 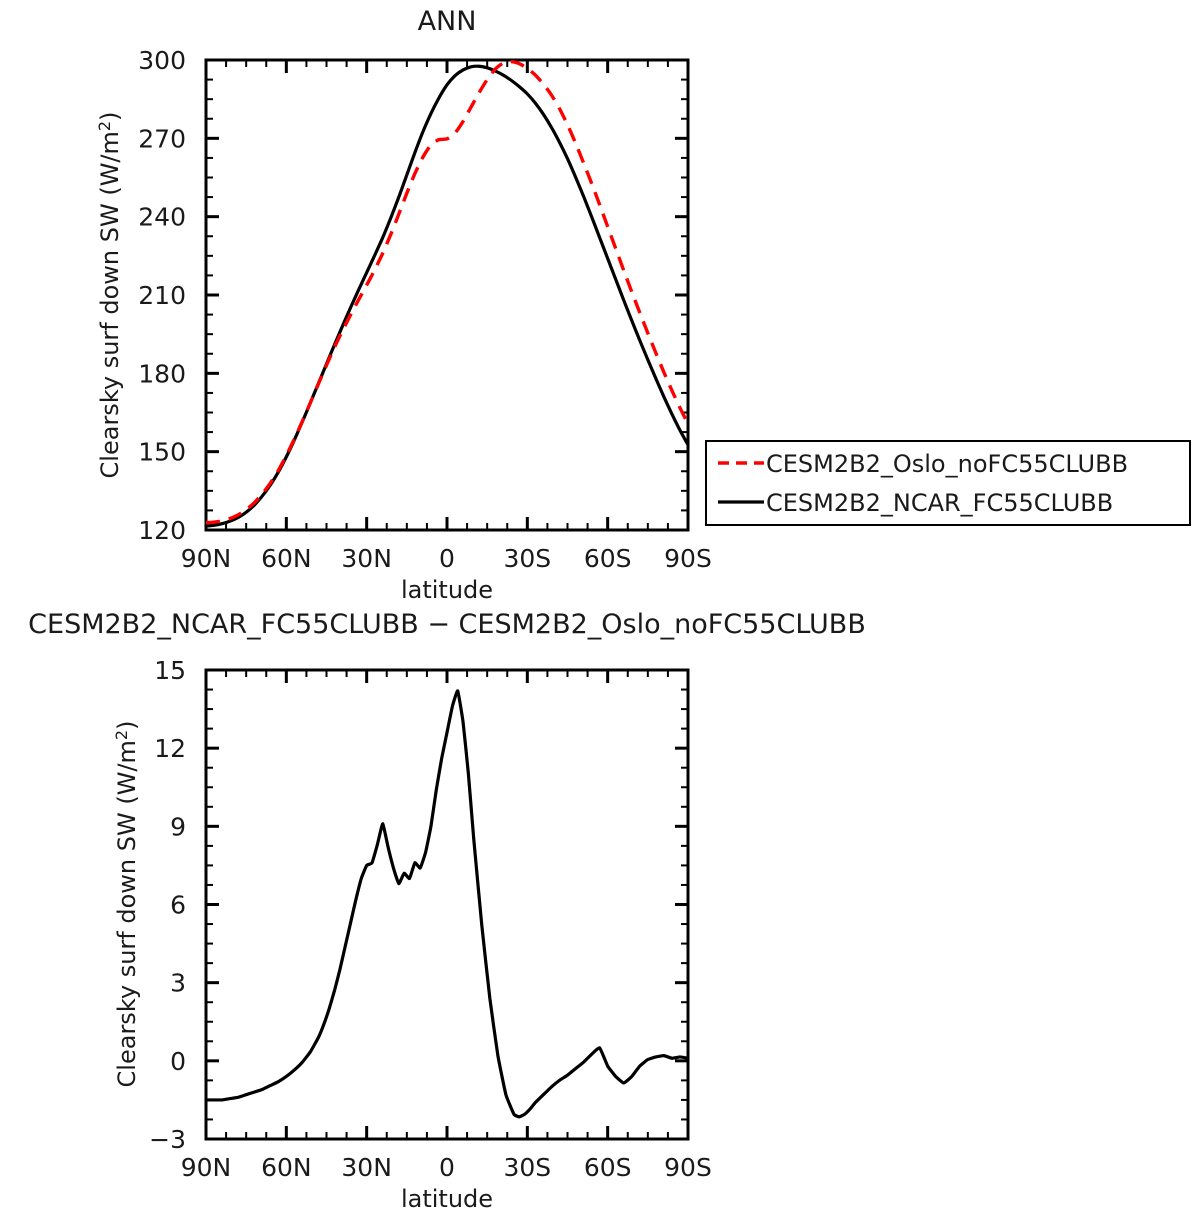 What do you see at coordinates (104, 126) in the screenshot?
I see `top-y-axis-superscript: 2` at bounding box center [104, 126].